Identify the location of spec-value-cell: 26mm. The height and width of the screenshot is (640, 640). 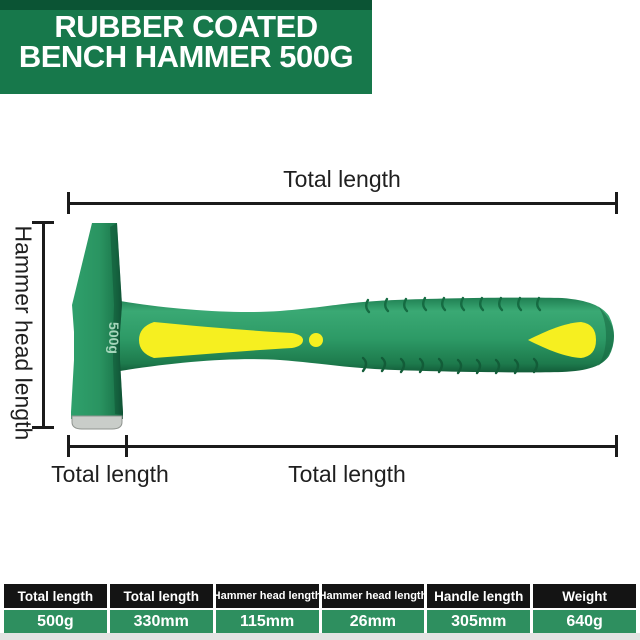
(373, 621).